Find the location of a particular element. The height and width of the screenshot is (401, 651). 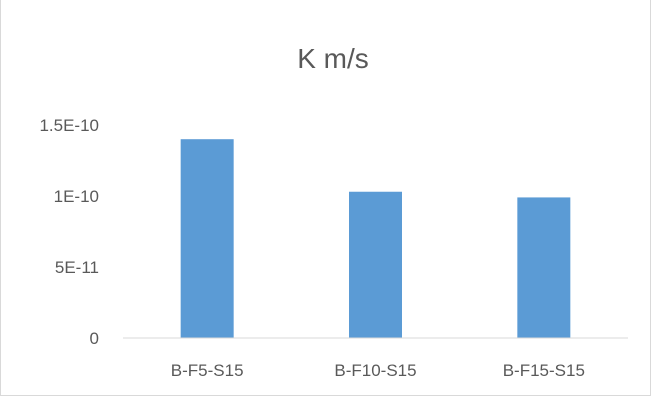

y-tick-label: 5E-11 is located at coordinates (77, 267).